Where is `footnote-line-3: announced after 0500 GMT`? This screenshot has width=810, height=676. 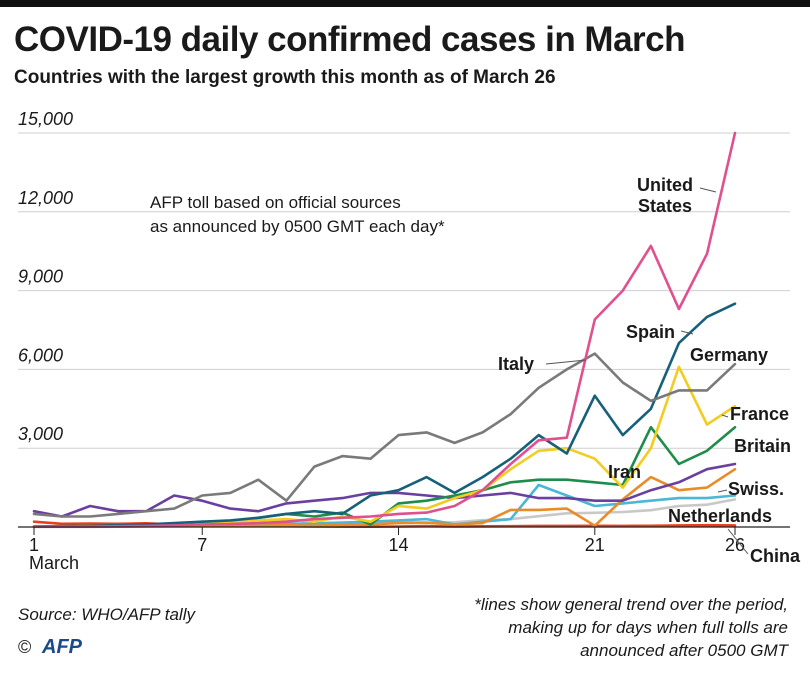
footnote-line-3: announced after 0500 GMT is located at coordinates (684, 650).